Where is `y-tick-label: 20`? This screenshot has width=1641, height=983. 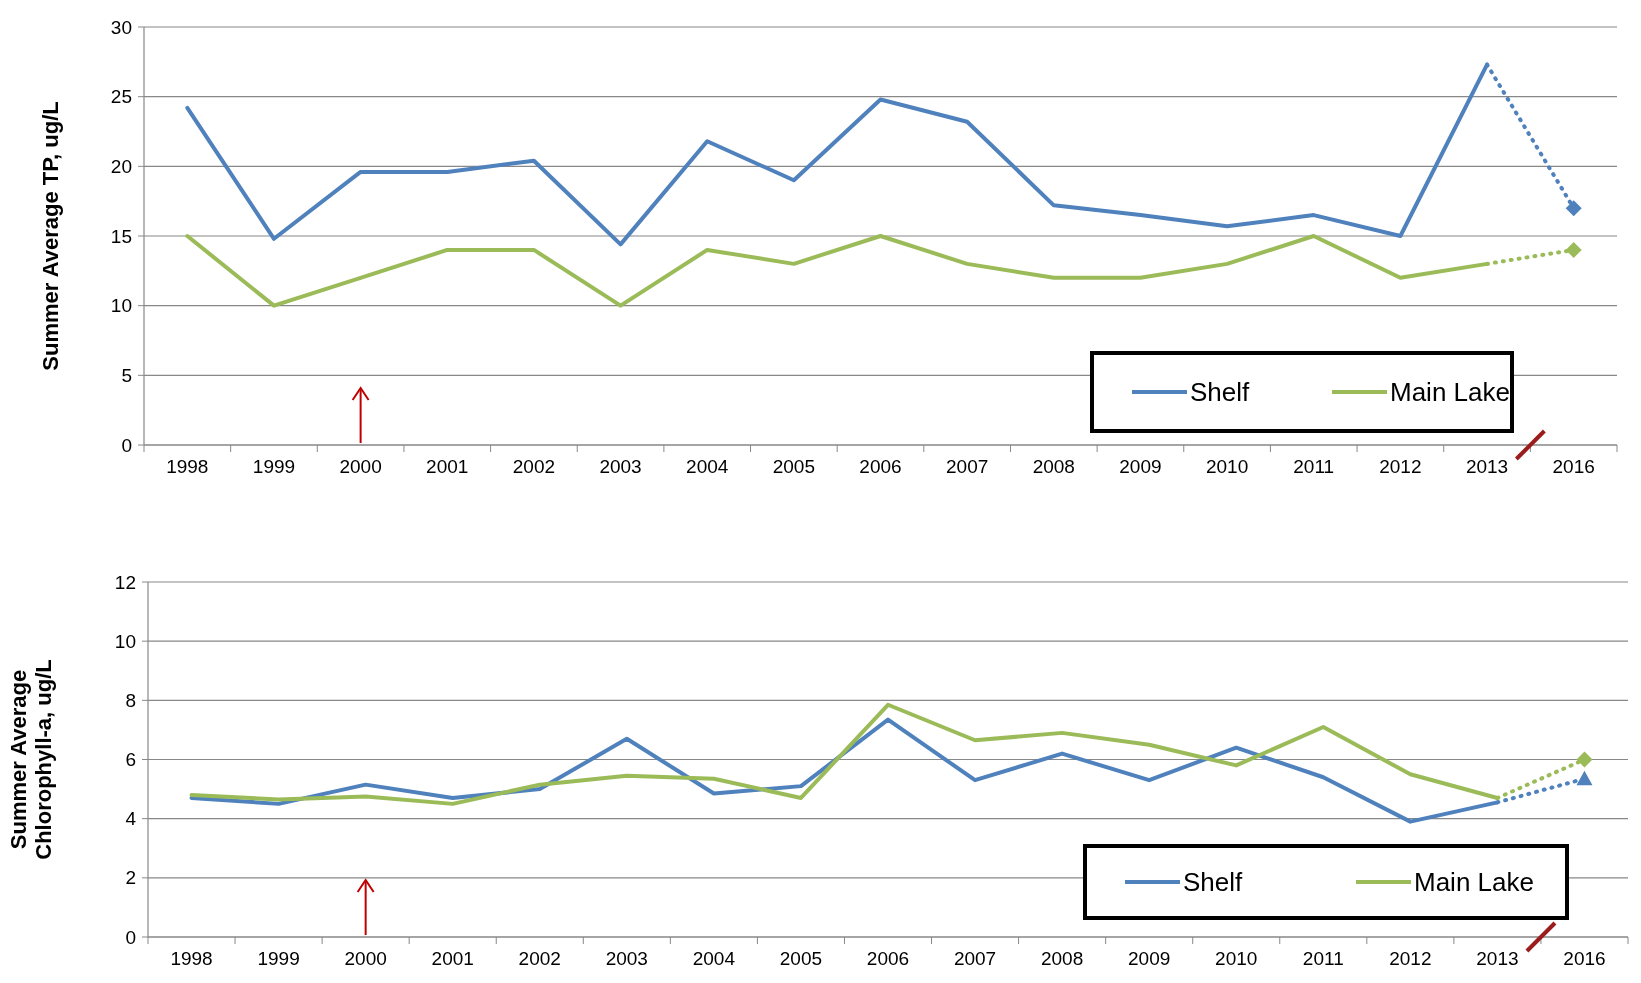 y-tick-label: 20 is located at coordinates (121, 166).